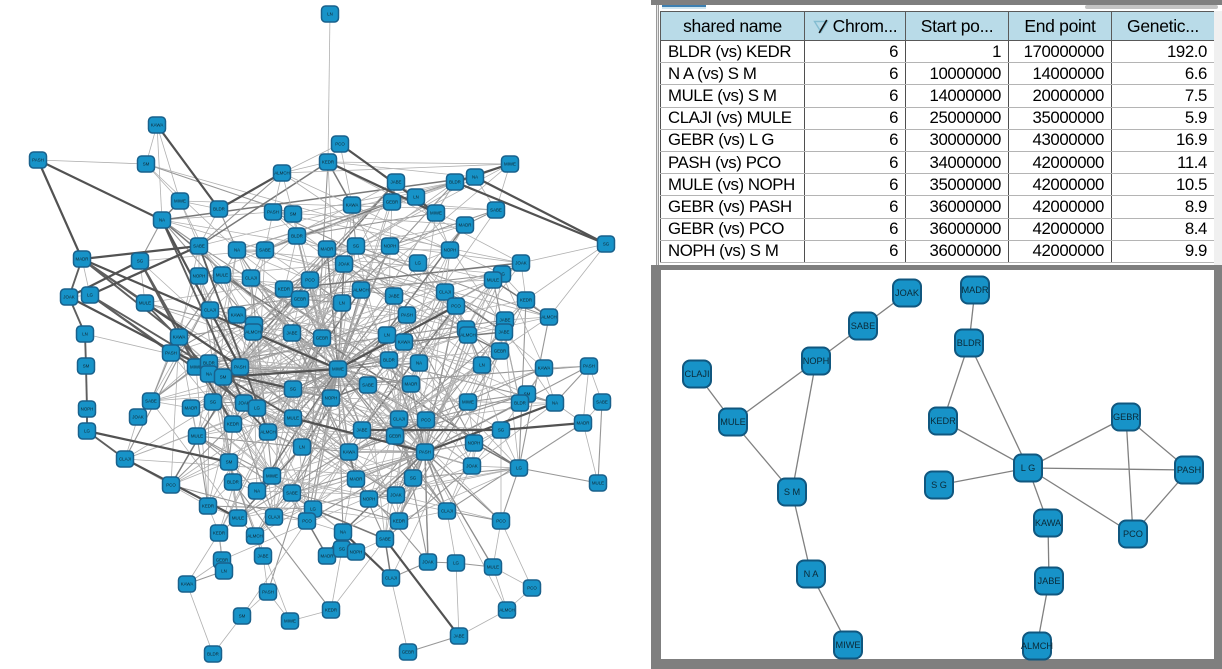 The height and width of the screenshot is (669, 1222). Describe the element at coordinates (939, 485) in the screenshot. I see `svg-text: S G` at that location.